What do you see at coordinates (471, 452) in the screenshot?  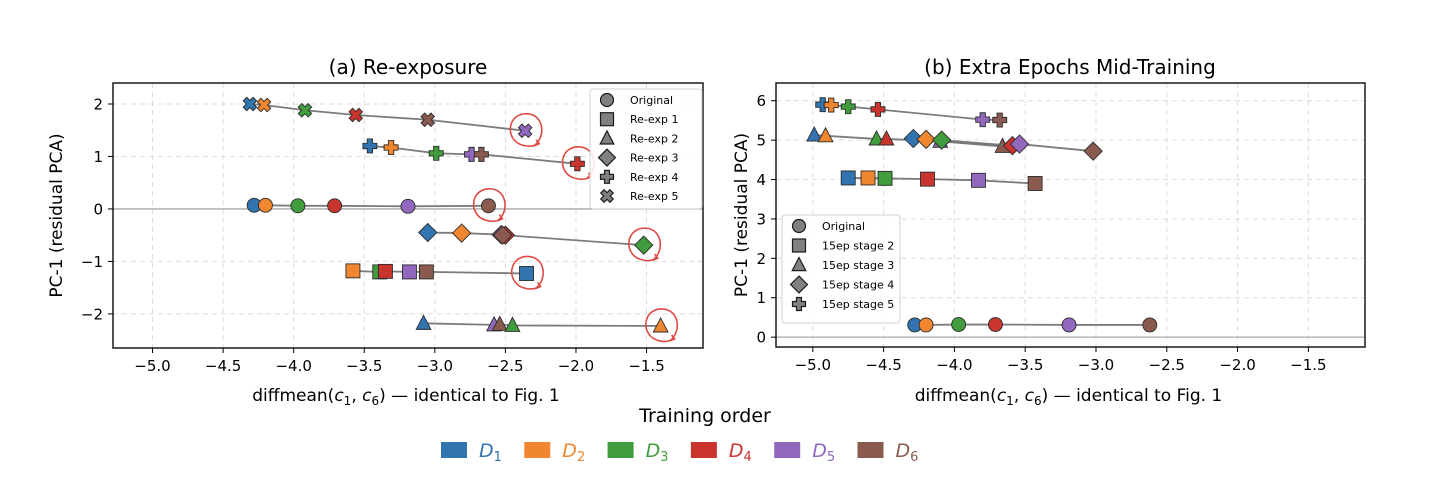 I see `legend-item-d1: D1` at bounding box center [471, 452].